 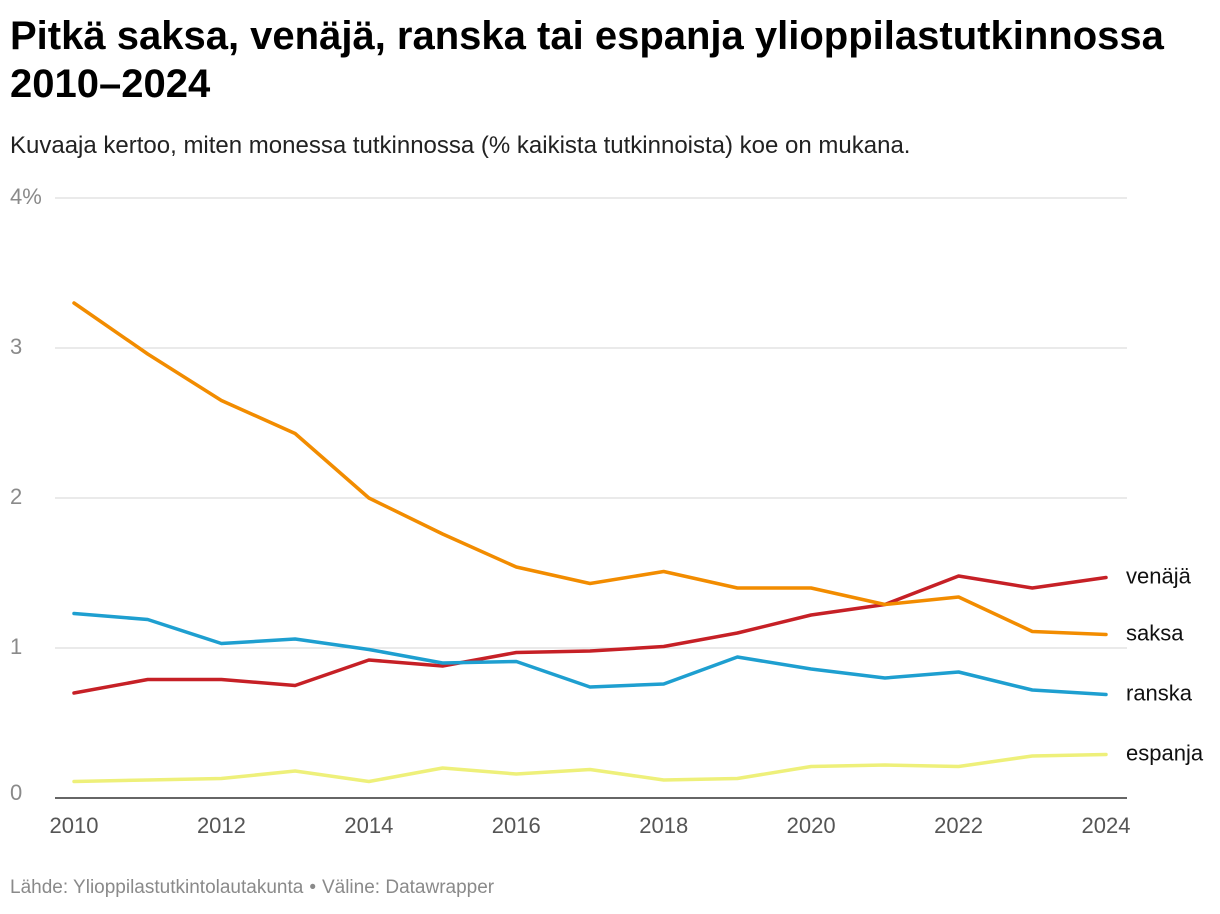 What do you see at coordinates (663, 825) in the screenshot?
I see `x-tick-label: 2018` at bounding box center [663, 825].